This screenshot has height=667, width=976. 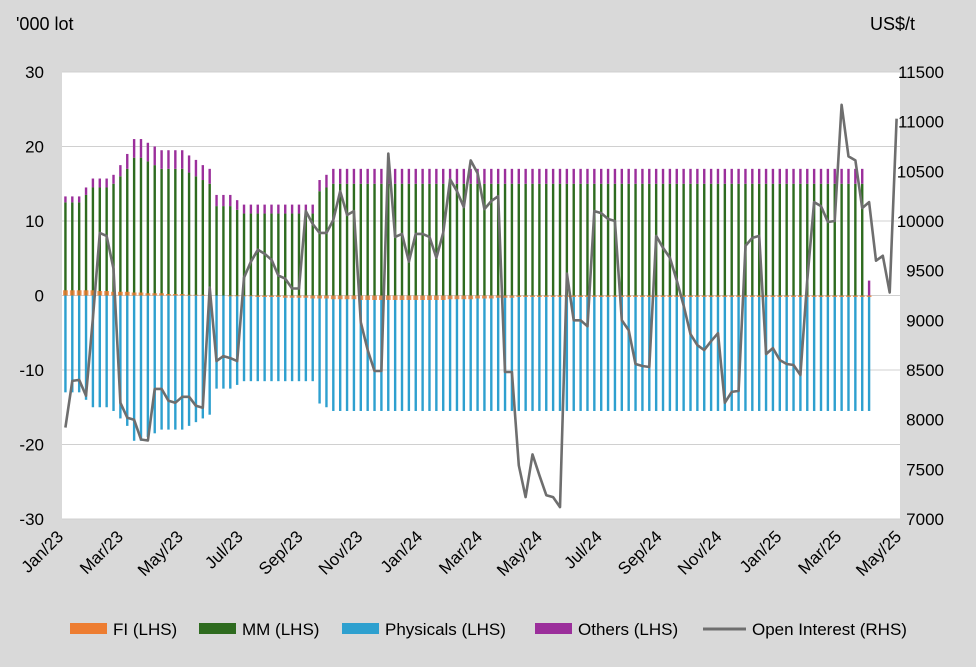 I want to click on left-tick-label: 30, so click(x=34, y=72).